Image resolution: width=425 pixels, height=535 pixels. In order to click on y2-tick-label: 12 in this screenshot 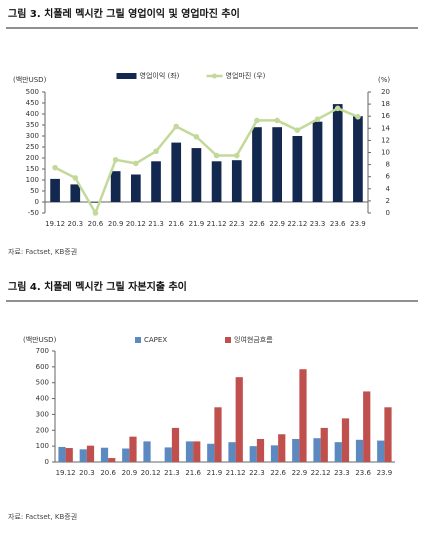, I will do `click(385, 140)`.